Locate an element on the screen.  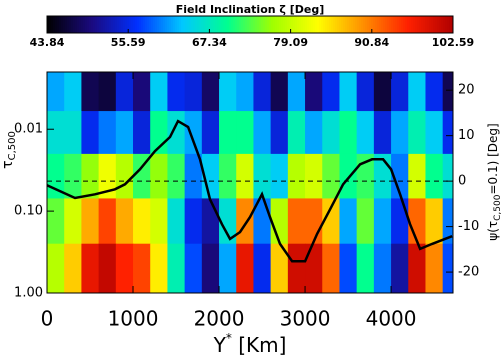
colorbar-frame is located at coordinates (250, 24).